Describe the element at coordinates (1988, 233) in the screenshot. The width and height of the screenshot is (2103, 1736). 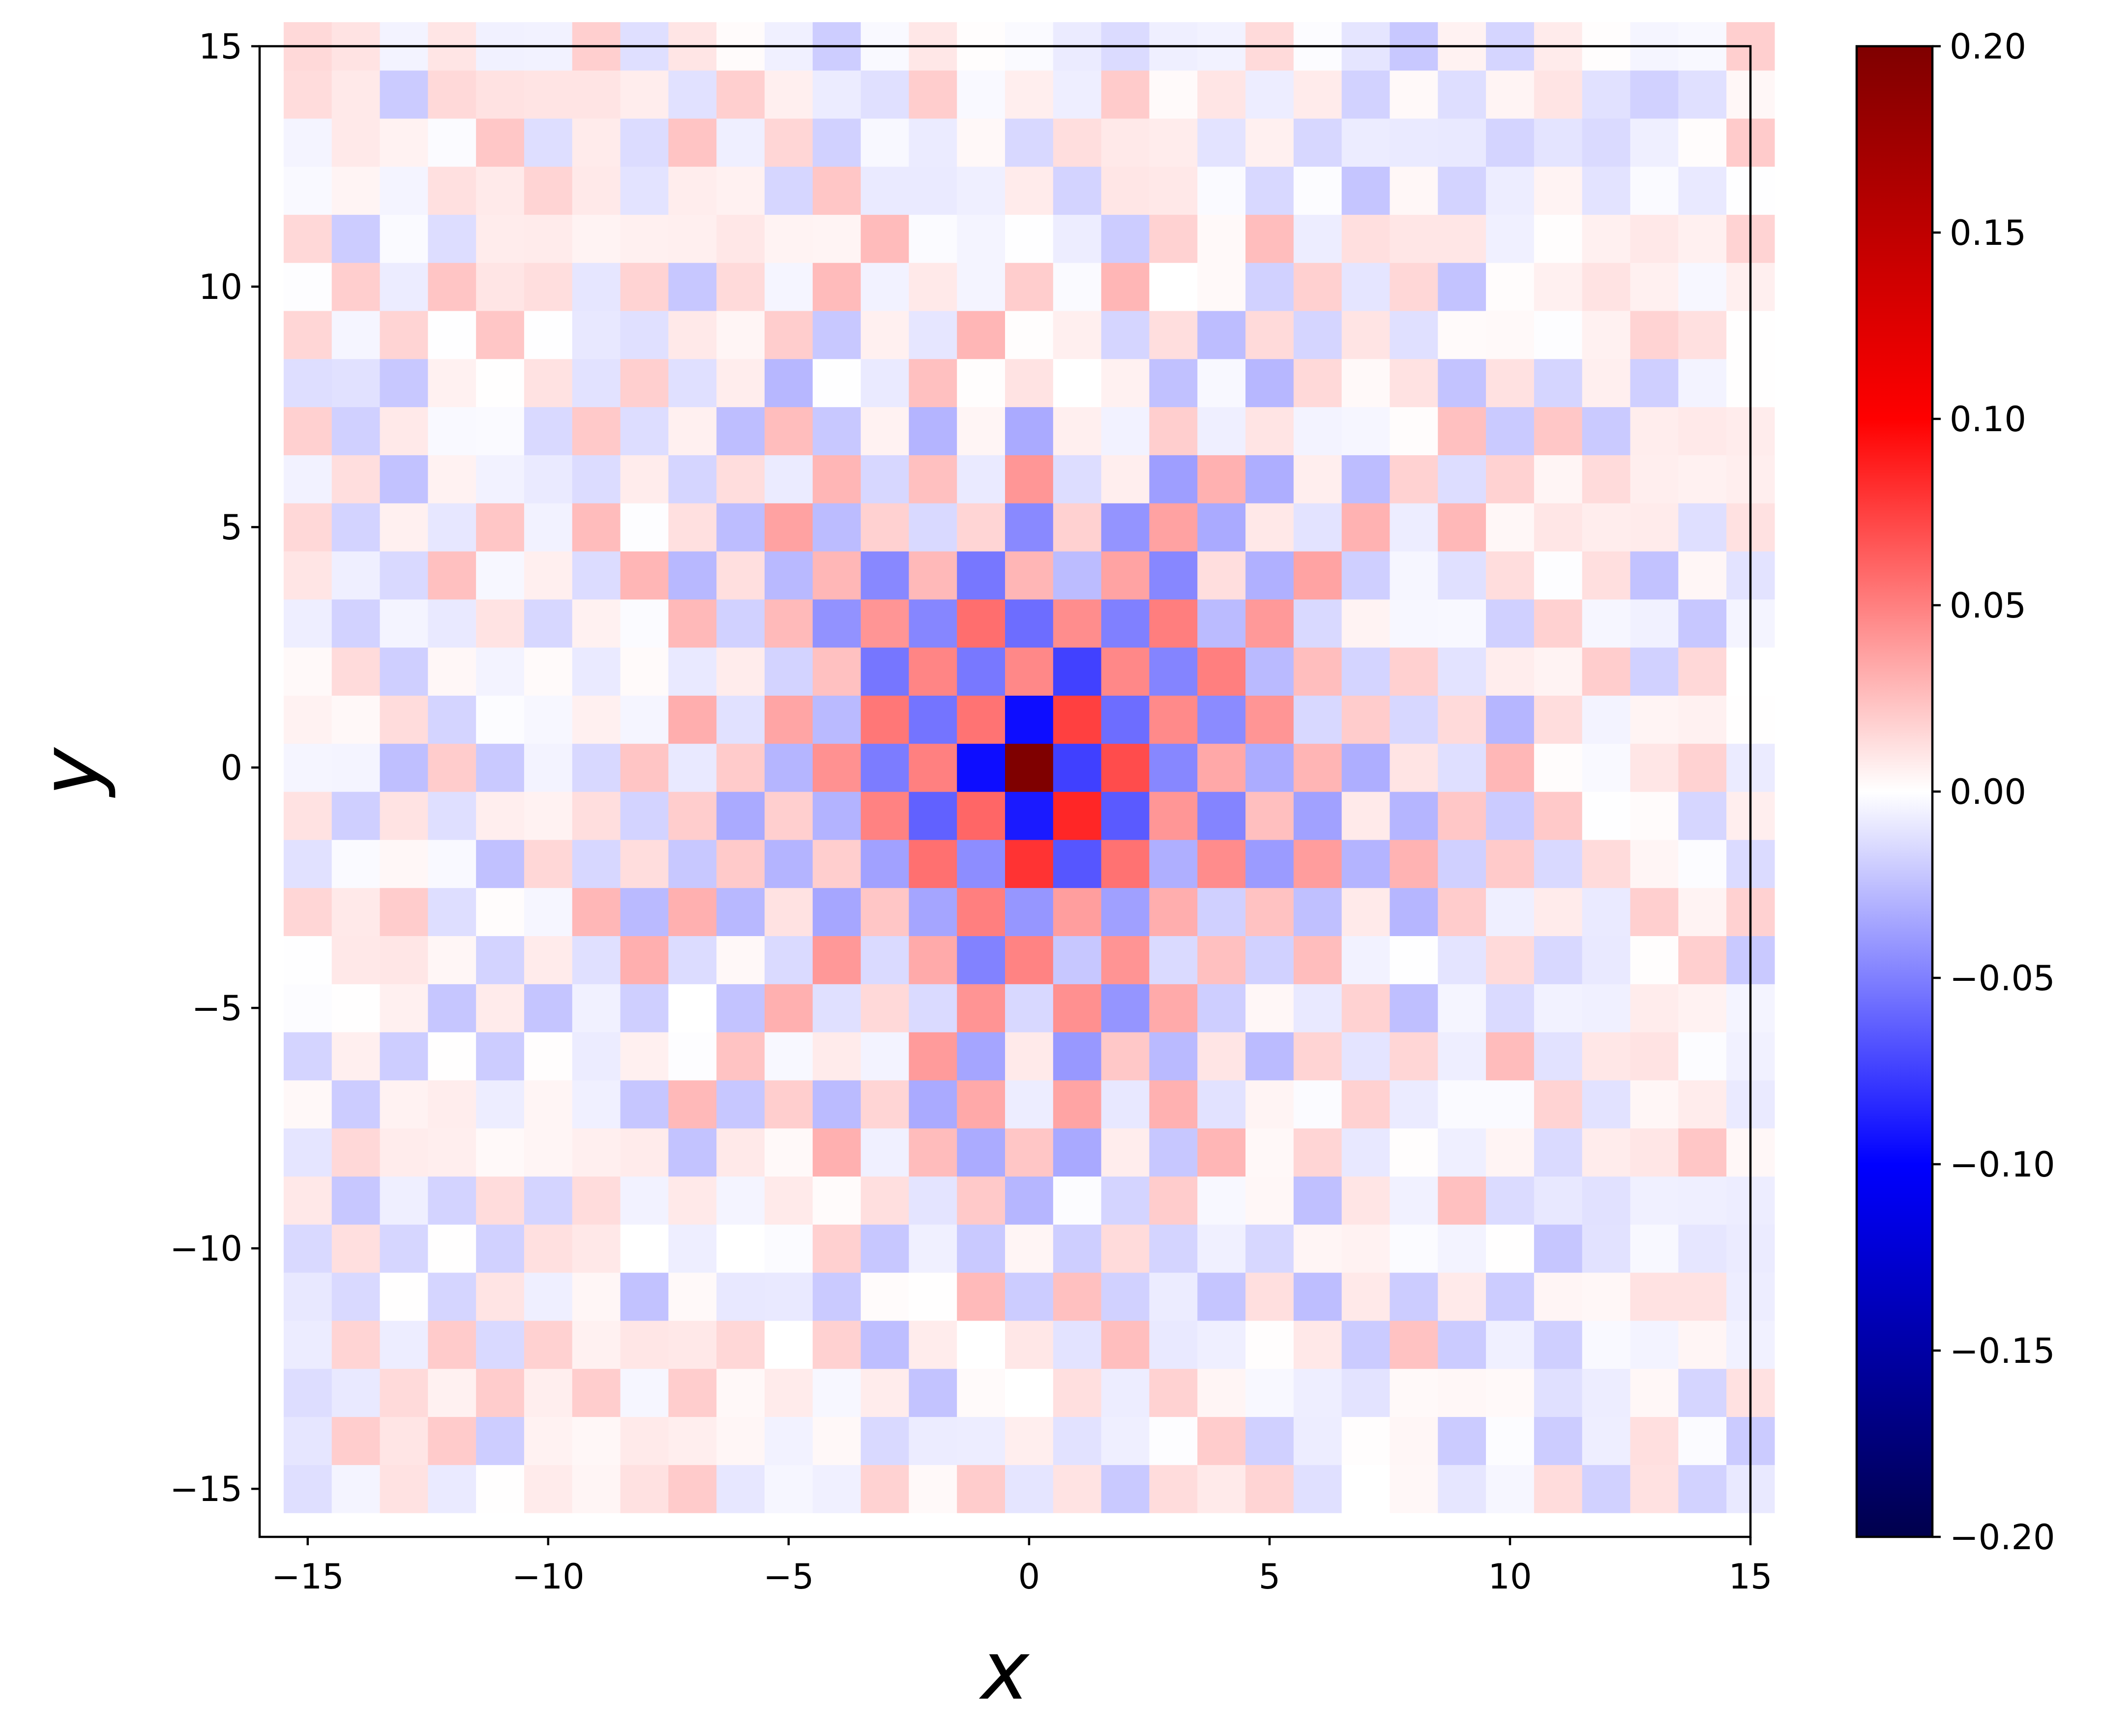
I see `colorbar-tick-label: 0.15` at that location.